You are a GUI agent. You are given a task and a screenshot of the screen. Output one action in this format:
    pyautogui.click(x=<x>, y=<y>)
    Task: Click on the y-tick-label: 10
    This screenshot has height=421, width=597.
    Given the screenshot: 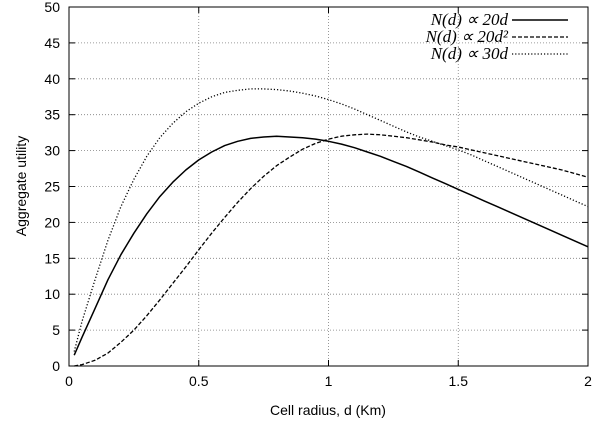 What is the action you would take?
    pyautogui.click(x=52, y=294)
    